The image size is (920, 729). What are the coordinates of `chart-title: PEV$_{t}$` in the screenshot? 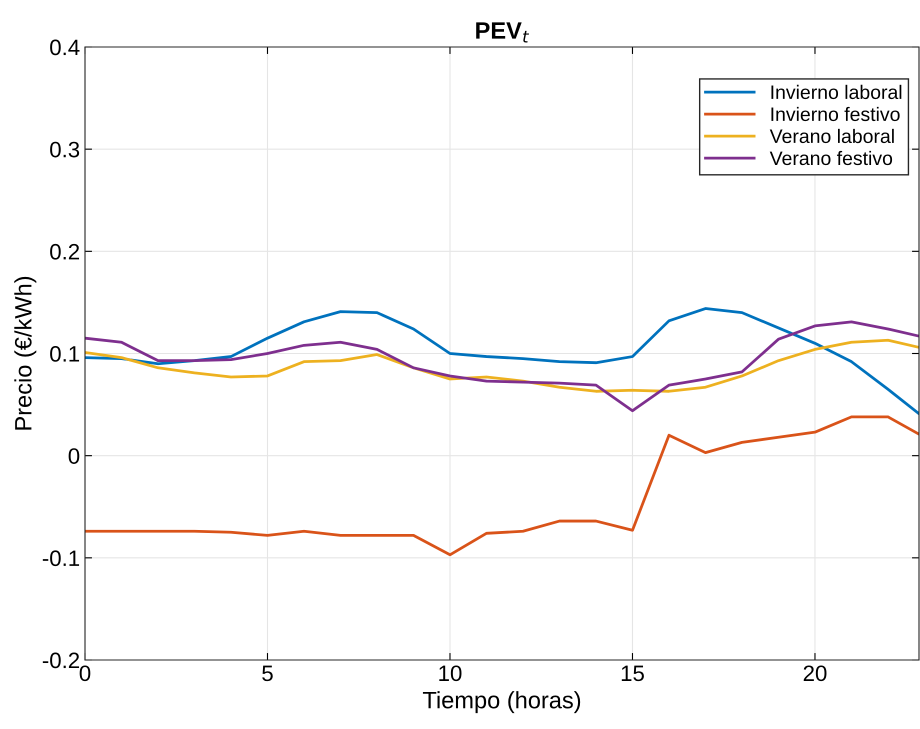 It's located at (503, 32).